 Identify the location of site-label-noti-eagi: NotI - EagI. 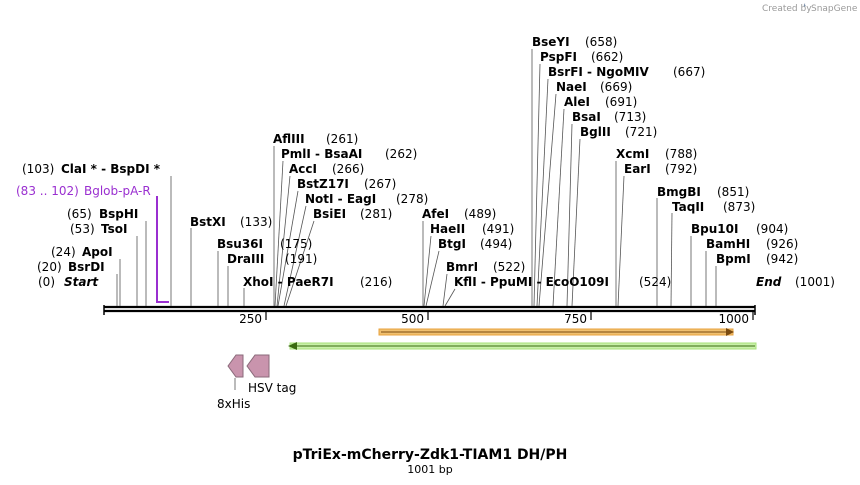
(340, 199).